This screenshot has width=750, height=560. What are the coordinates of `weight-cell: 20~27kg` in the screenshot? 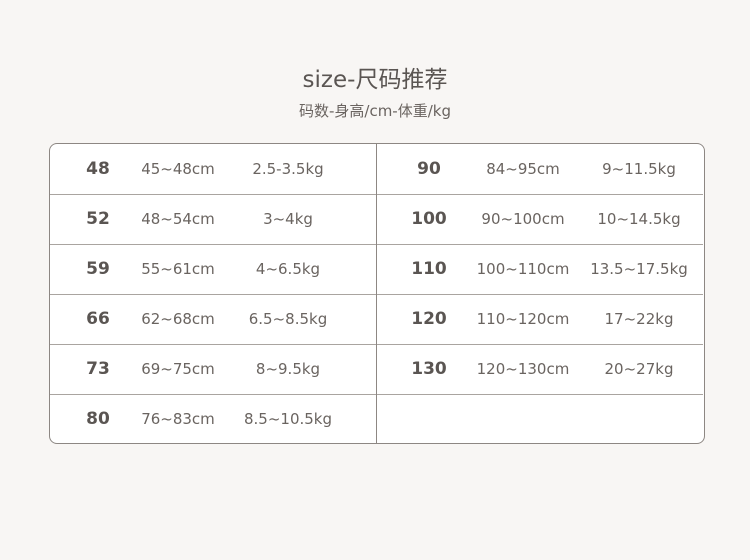 It's located at (639, 369).